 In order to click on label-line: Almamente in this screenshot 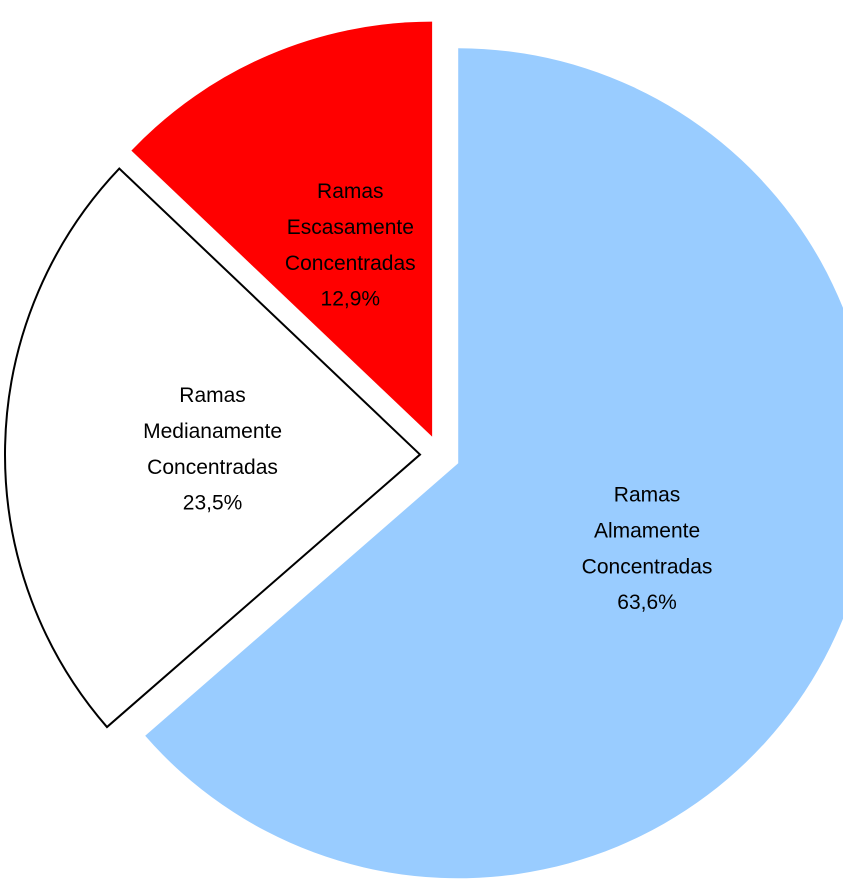, I will do `click(647, 530)`.